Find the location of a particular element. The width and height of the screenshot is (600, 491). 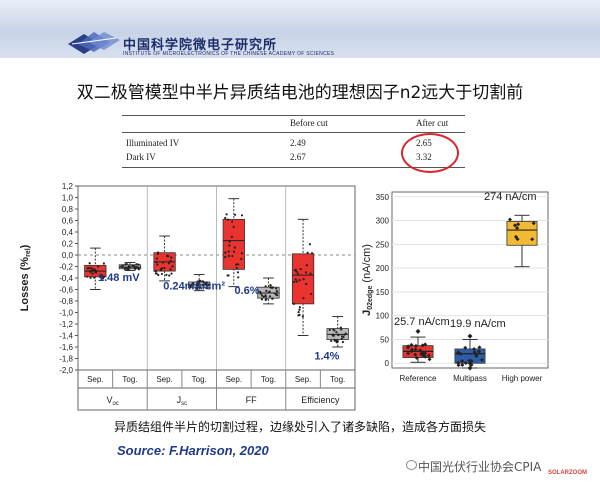

loss-annotation: 0.24mA/cm² is located at coordinates (194, 287).